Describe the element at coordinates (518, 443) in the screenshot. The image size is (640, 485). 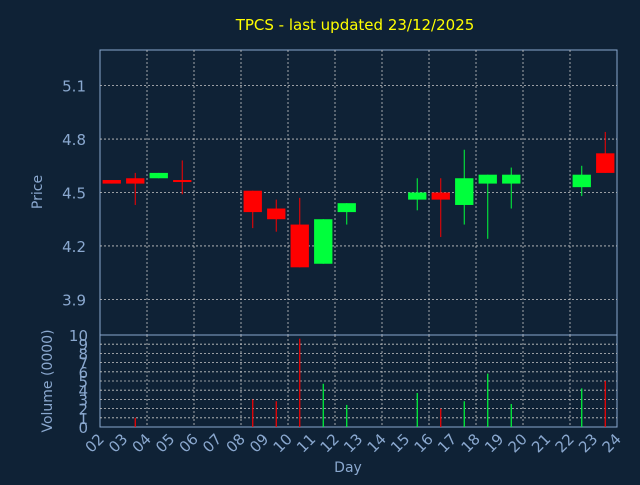
I see `x-tick-label: 20` at that location.